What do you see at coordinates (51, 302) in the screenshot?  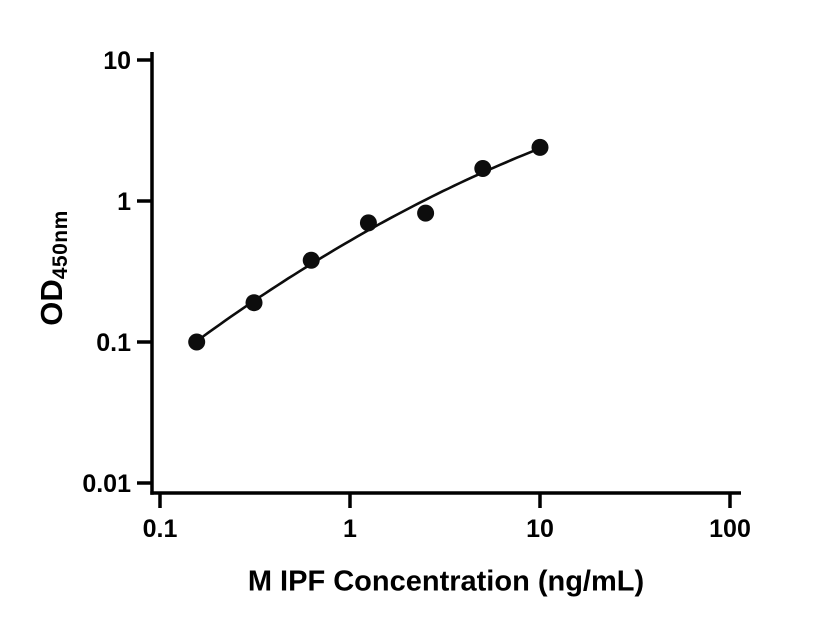 I see `y-axis-title-main: OD` at bounding box center [51, 302].